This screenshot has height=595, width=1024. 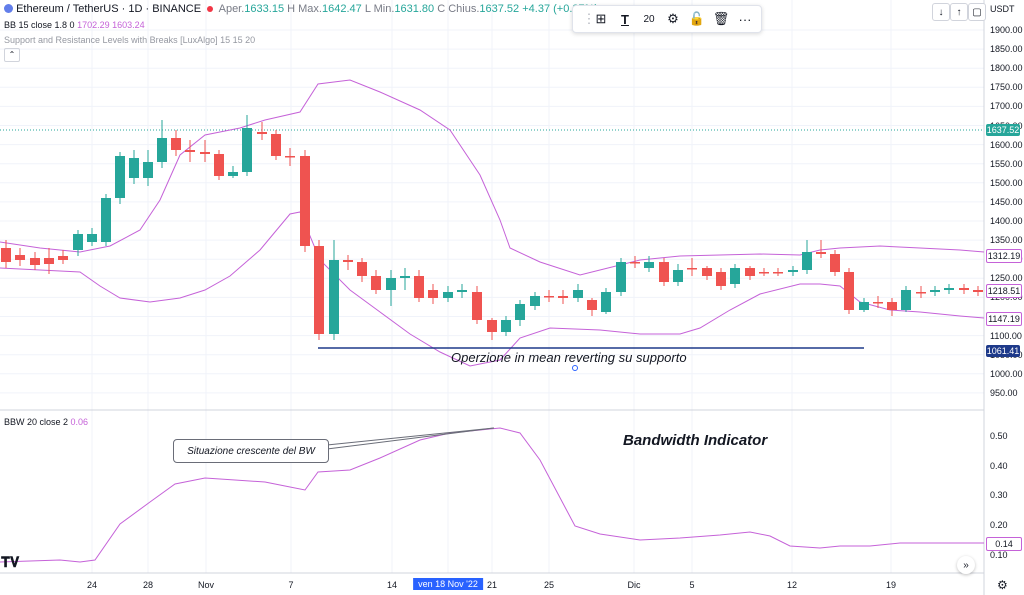 I want to click on bbw-label: BBW 20 close 2, so click(x=36, y=422).